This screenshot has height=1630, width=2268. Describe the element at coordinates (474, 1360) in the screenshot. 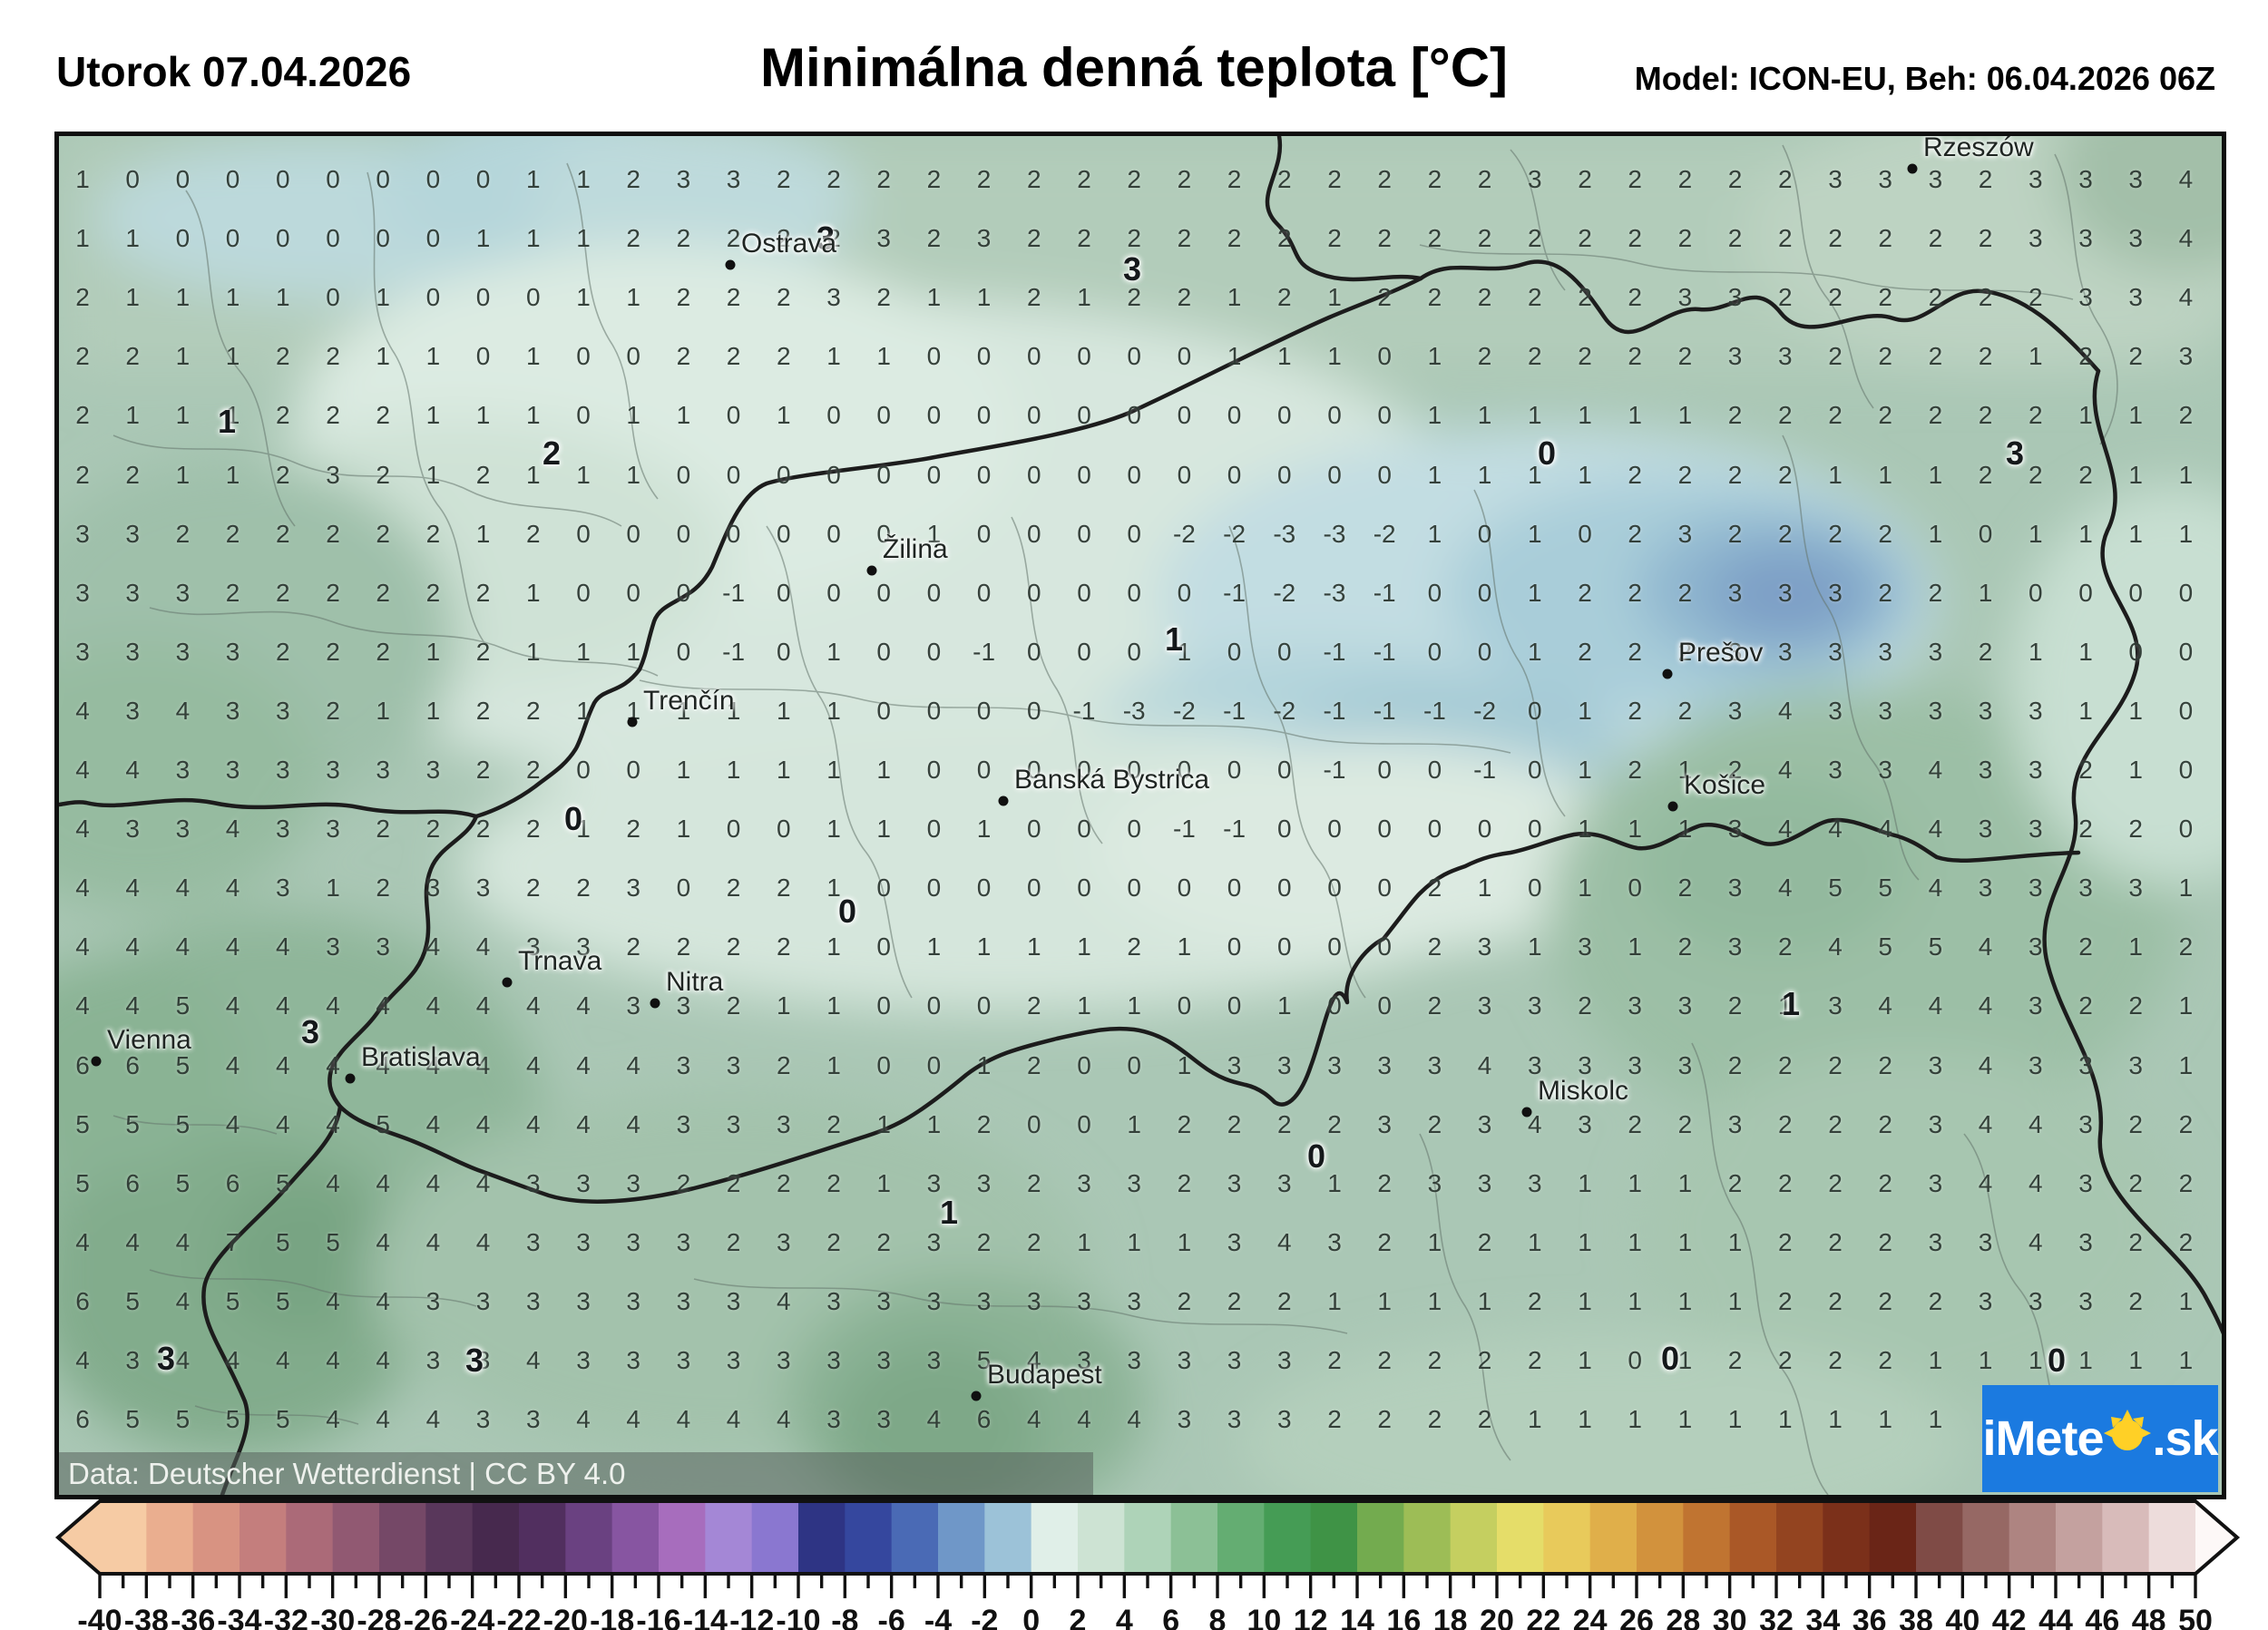

I see `station-value: 3` at that location.